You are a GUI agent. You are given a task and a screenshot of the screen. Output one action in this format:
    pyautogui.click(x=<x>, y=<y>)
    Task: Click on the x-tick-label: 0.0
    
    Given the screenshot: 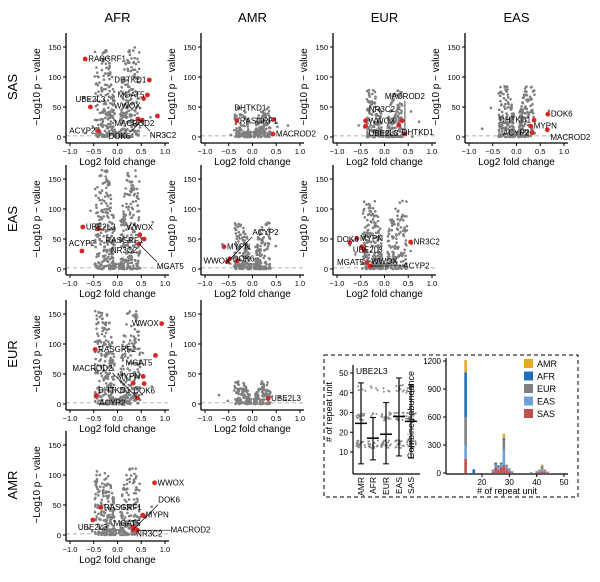 What is the action you would take?
    pyautogui.click(x=516, y=151)
    